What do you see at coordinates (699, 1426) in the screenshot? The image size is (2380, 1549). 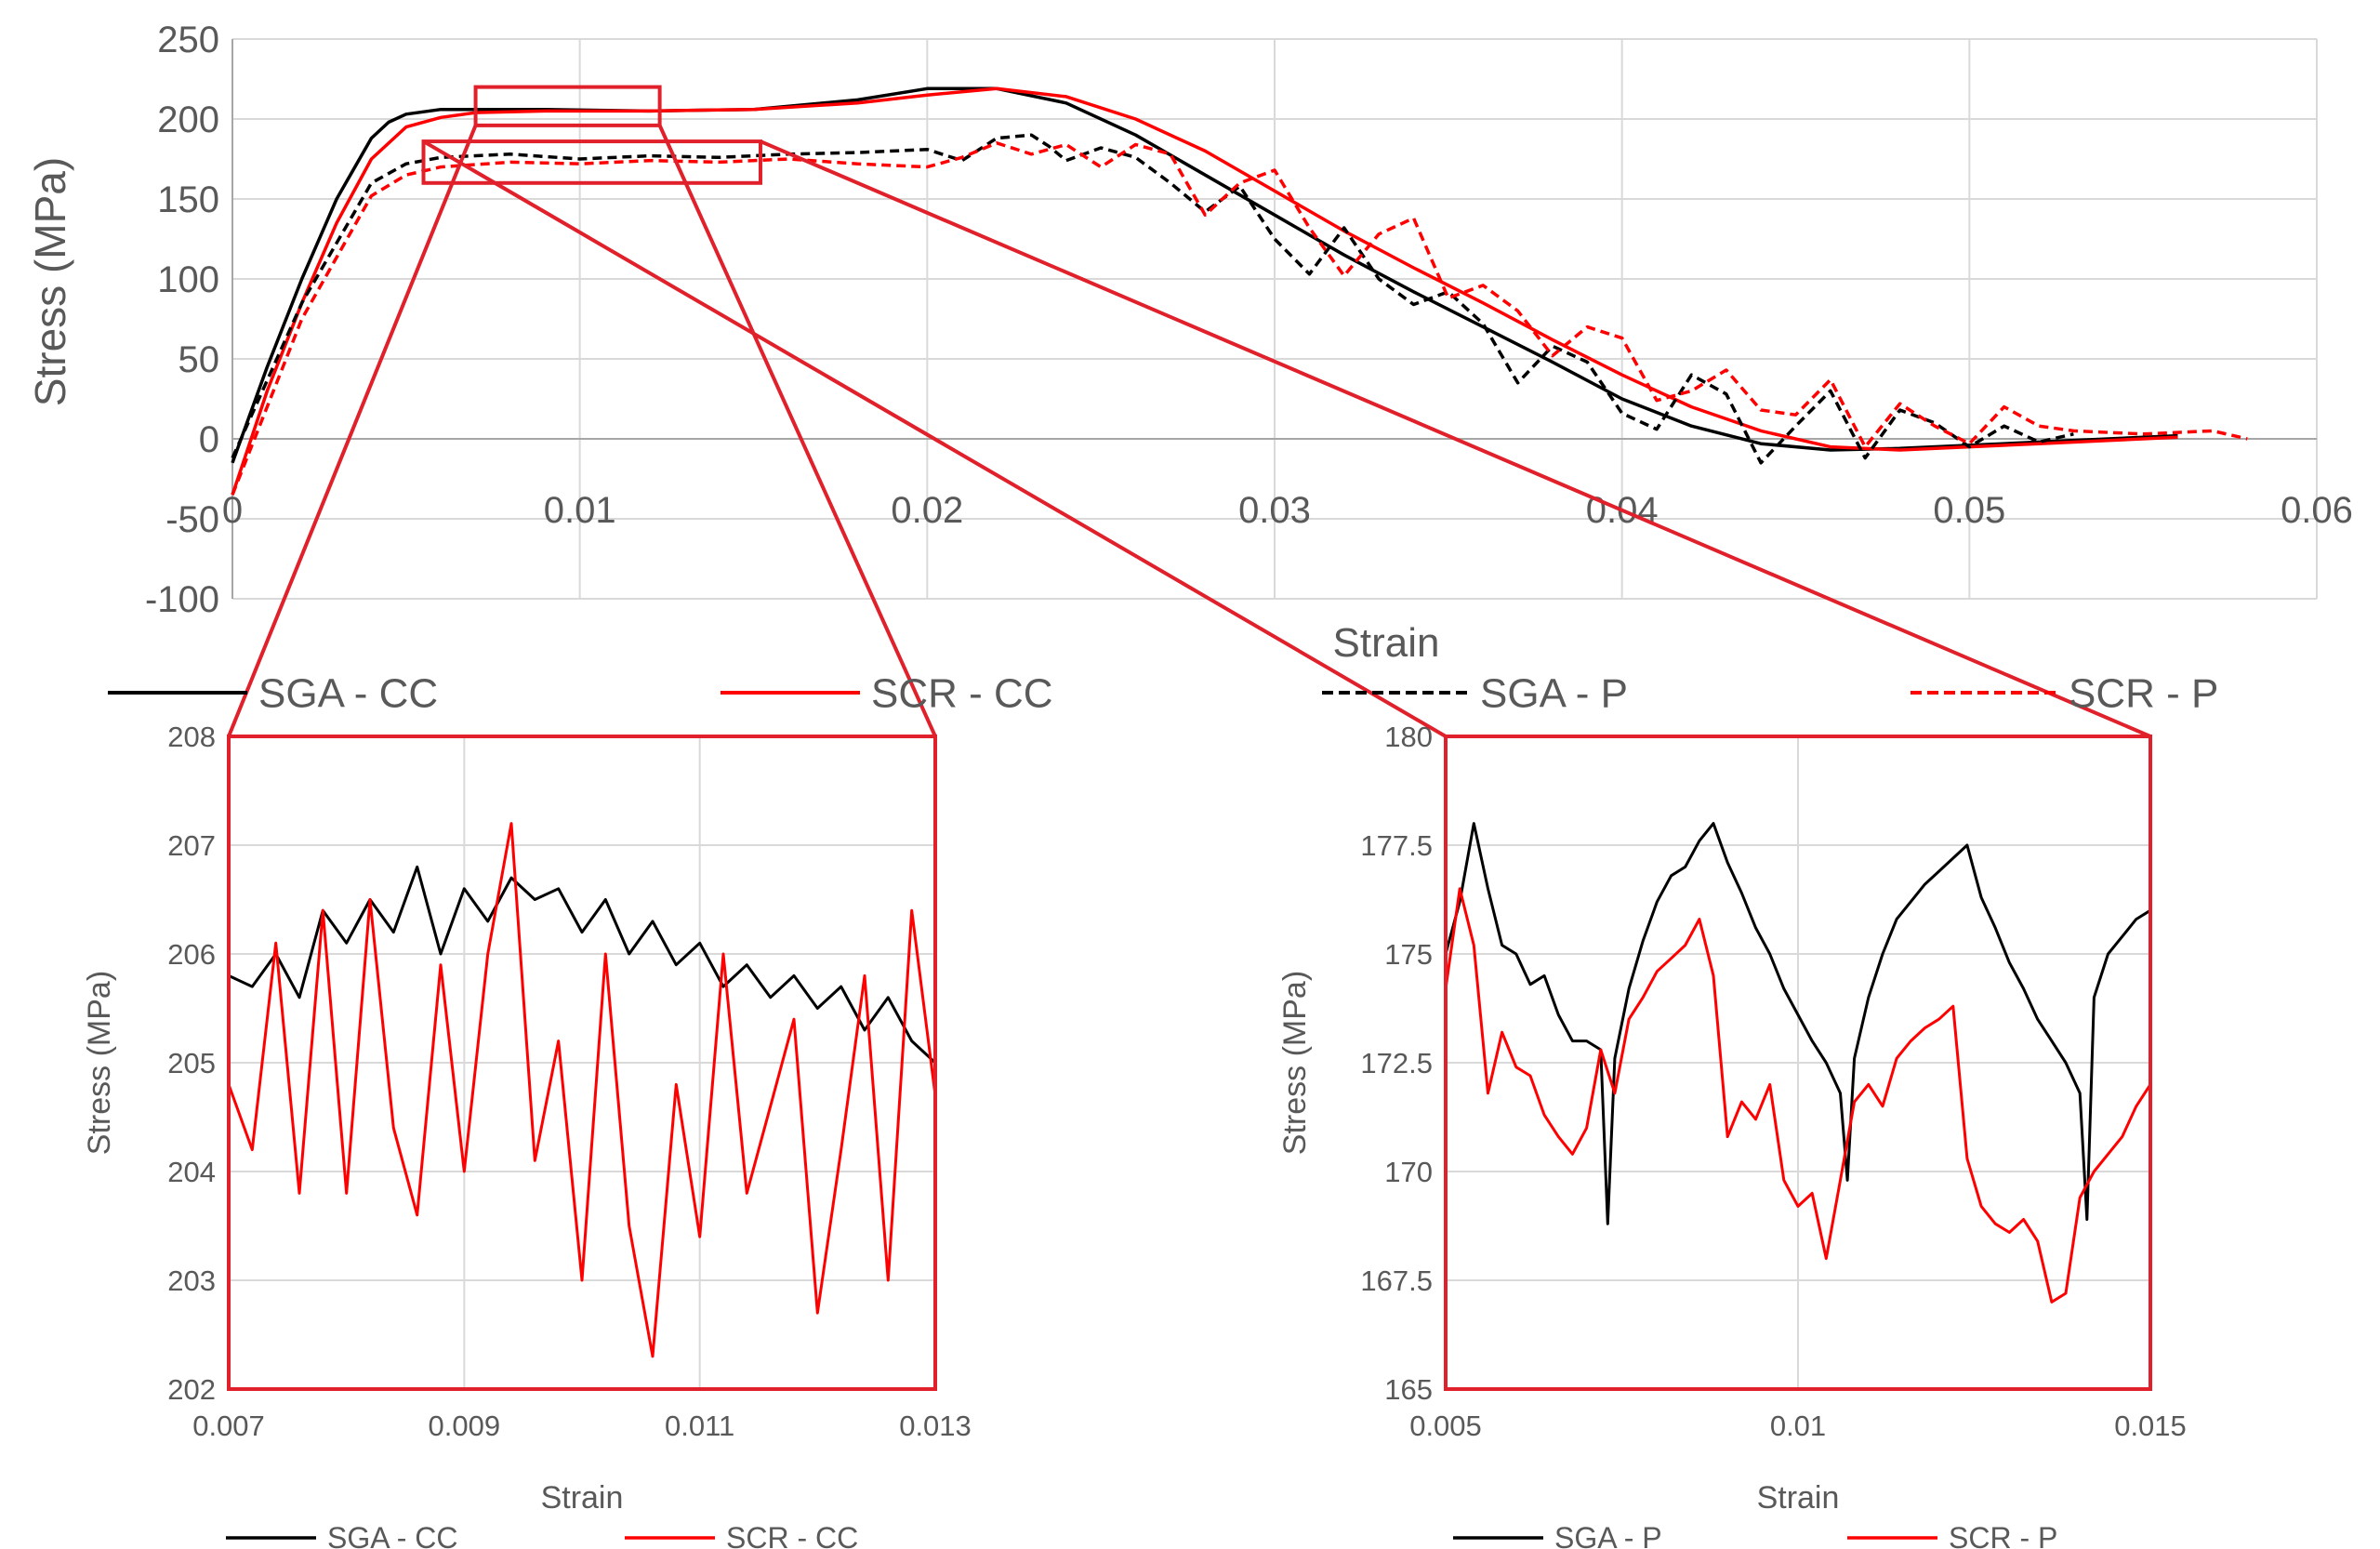 I see `x-tick-label: 0.011` at bounding box center [699, 1426].